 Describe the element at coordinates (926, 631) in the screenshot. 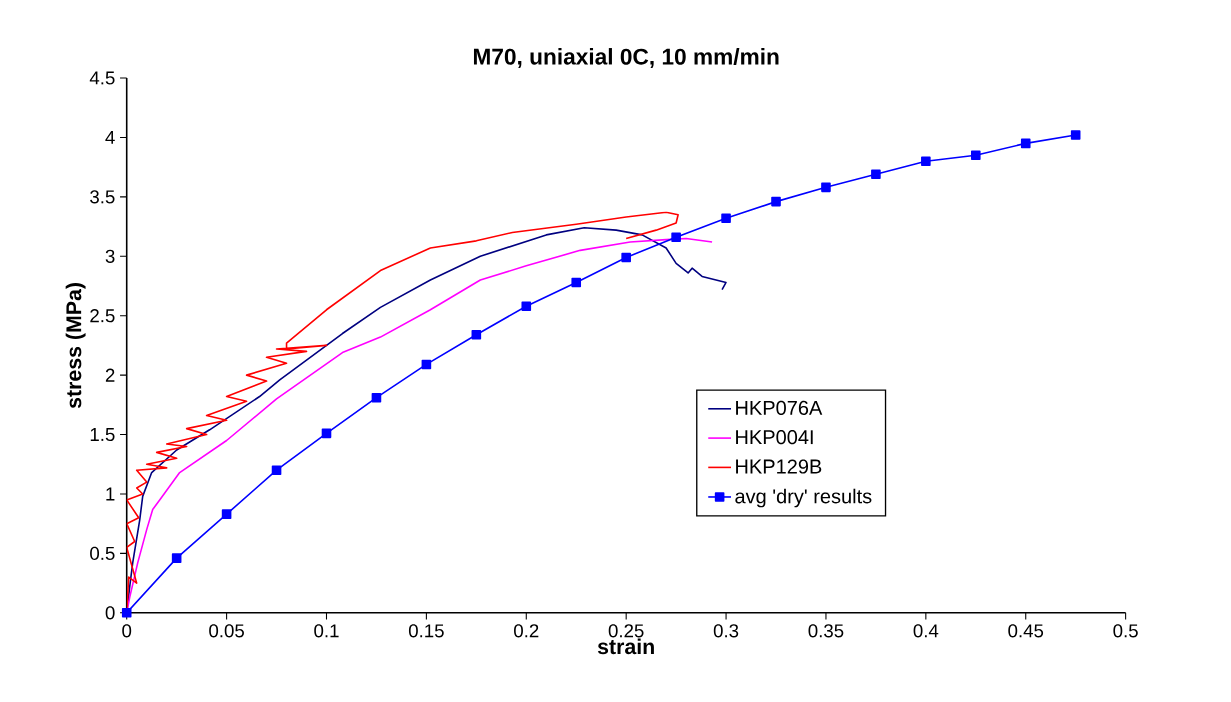

I see `x-tick-label: 0.4` at that location.